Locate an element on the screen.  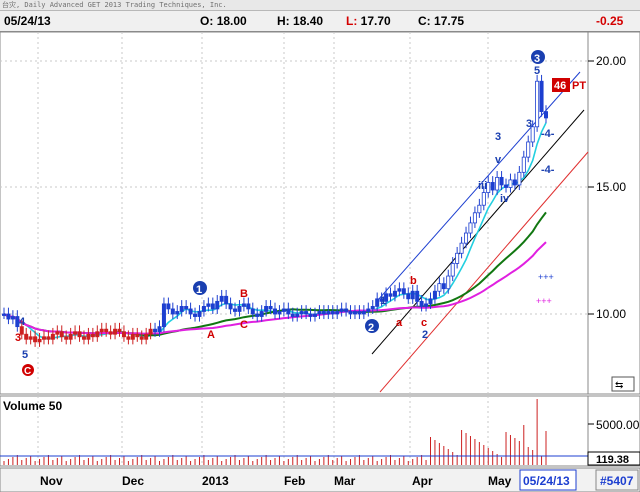
pt-badge is located at coordinates (561, 85).